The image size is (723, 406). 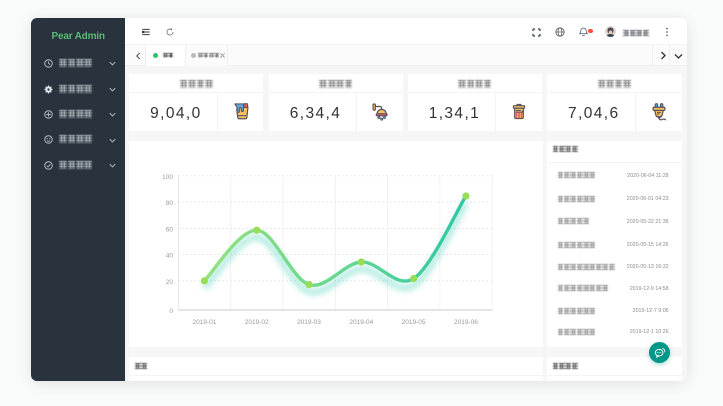 What do you see at coordinates (170, 229) in the screenshot?
I see `svg-text: 60` at bounding box center [170, 229].